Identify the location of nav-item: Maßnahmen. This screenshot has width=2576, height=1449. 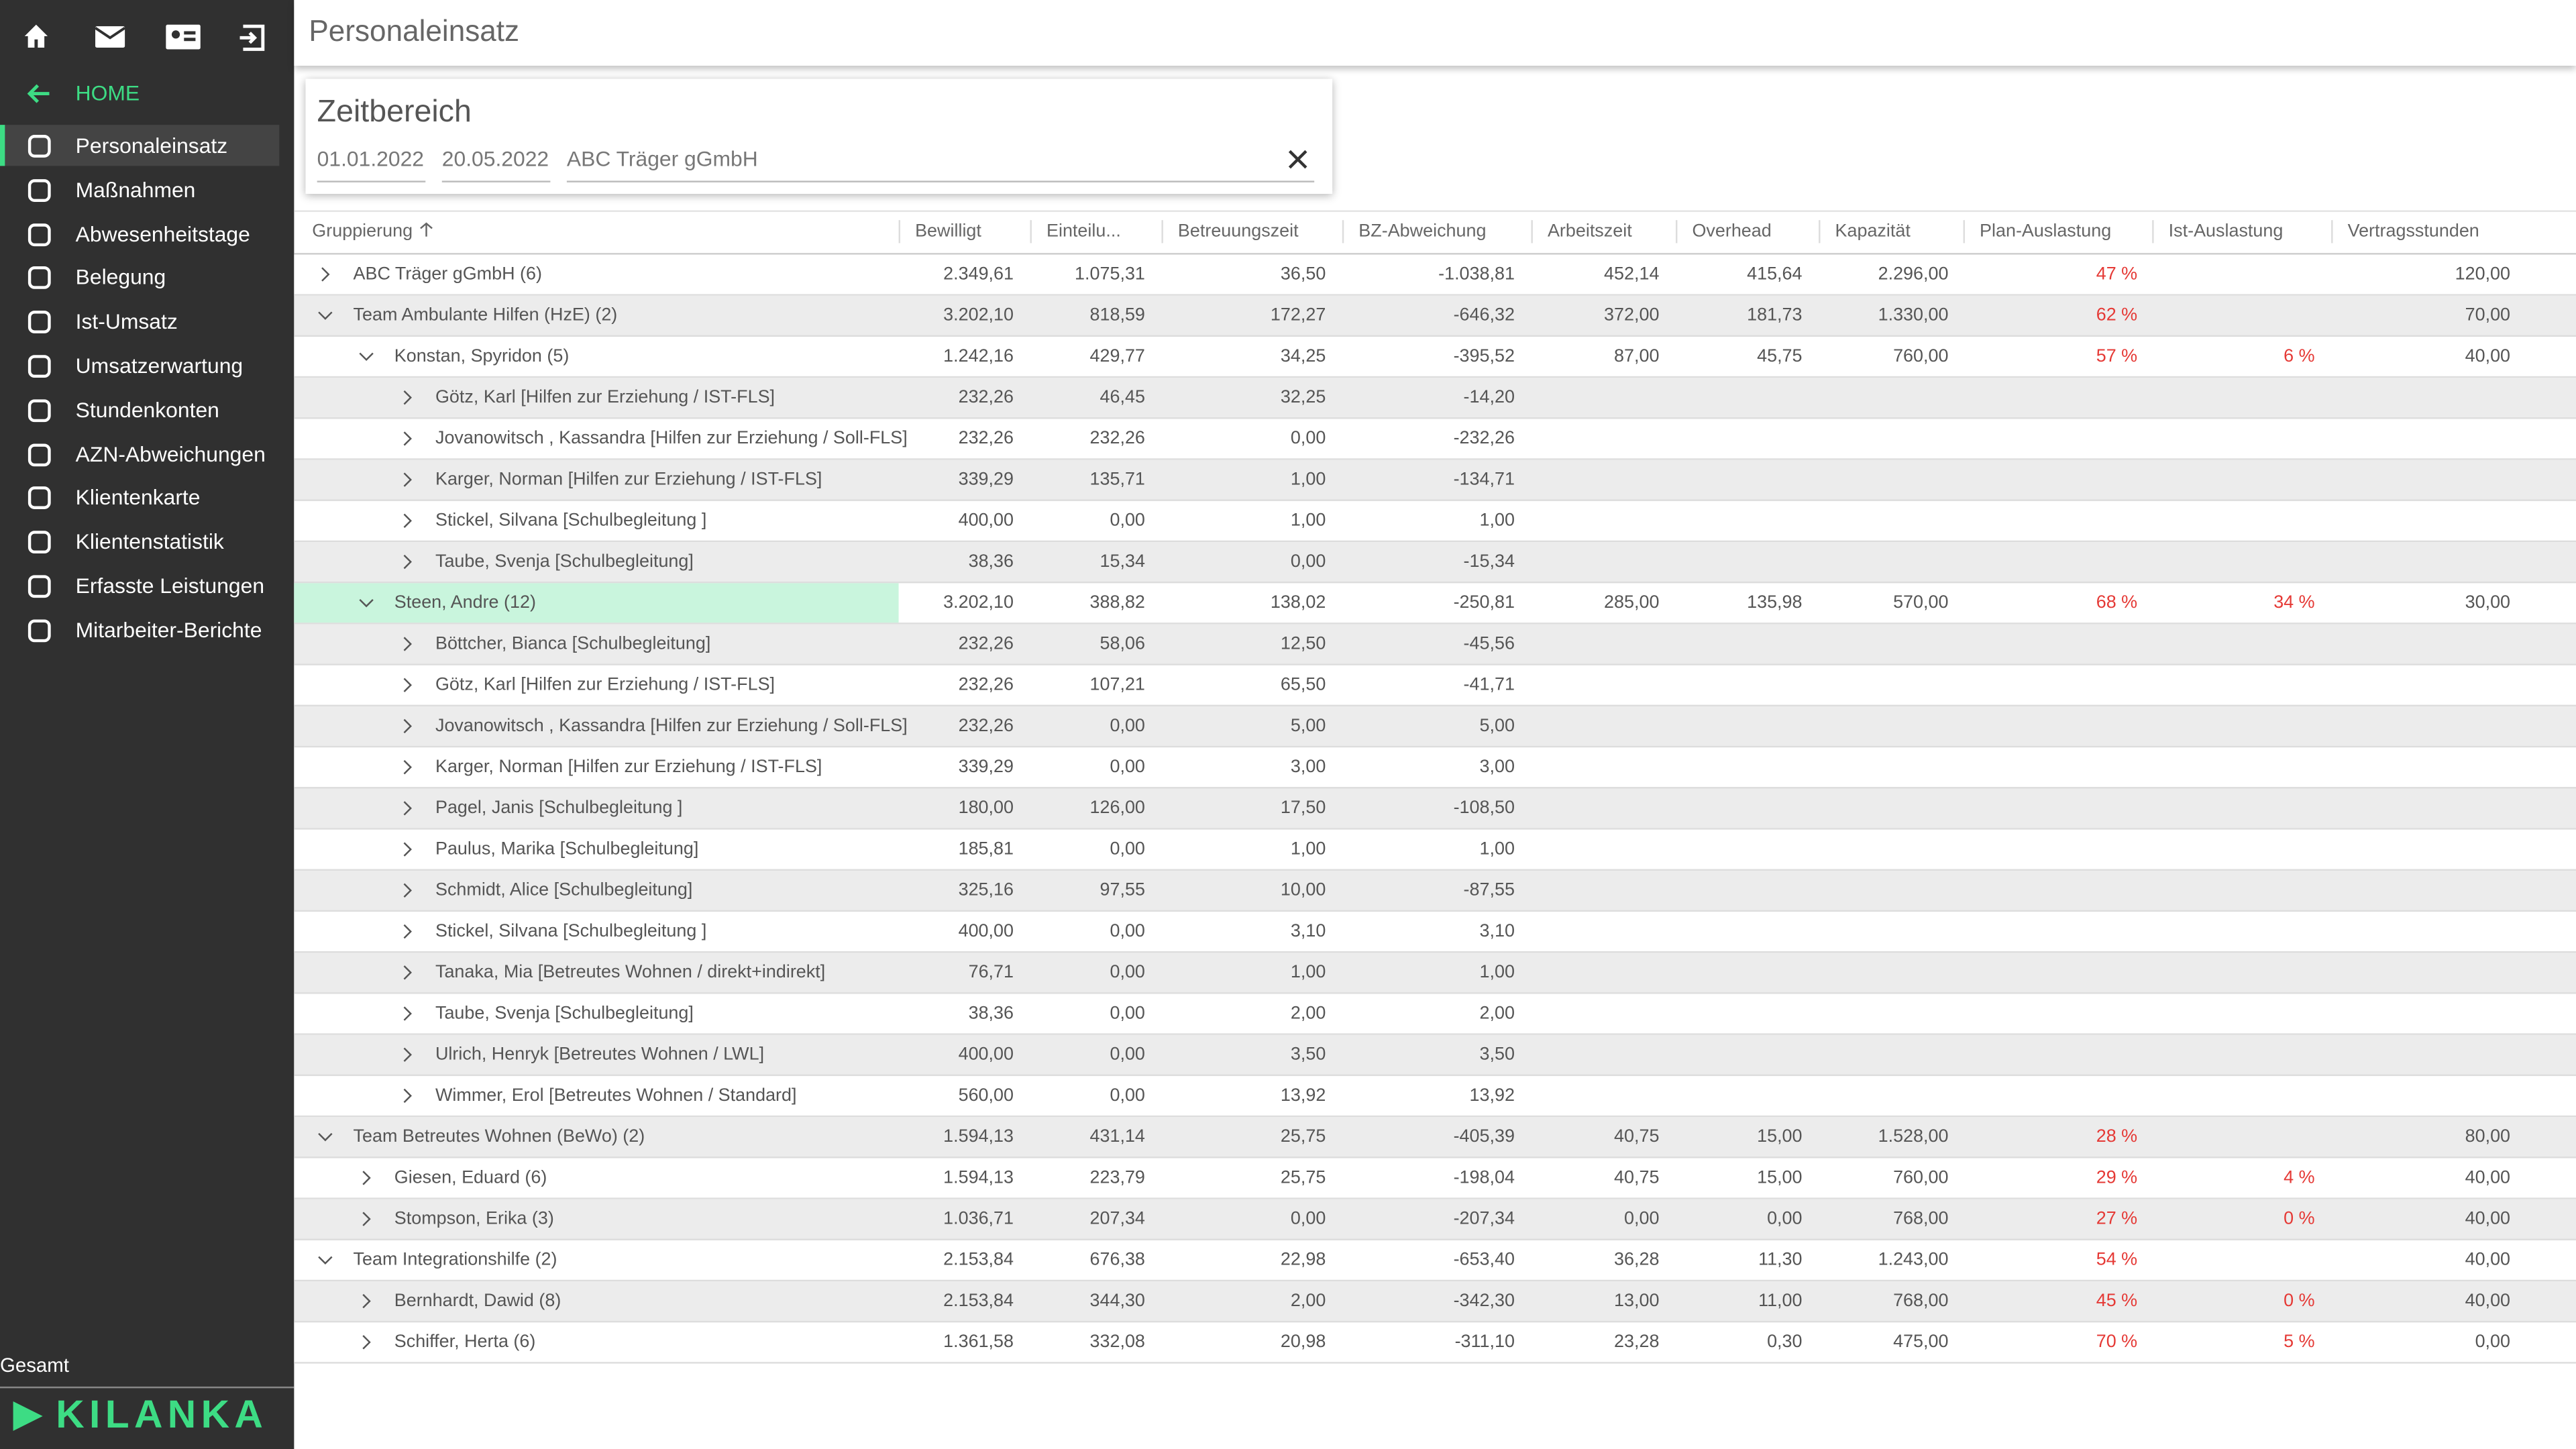
(139, 189).